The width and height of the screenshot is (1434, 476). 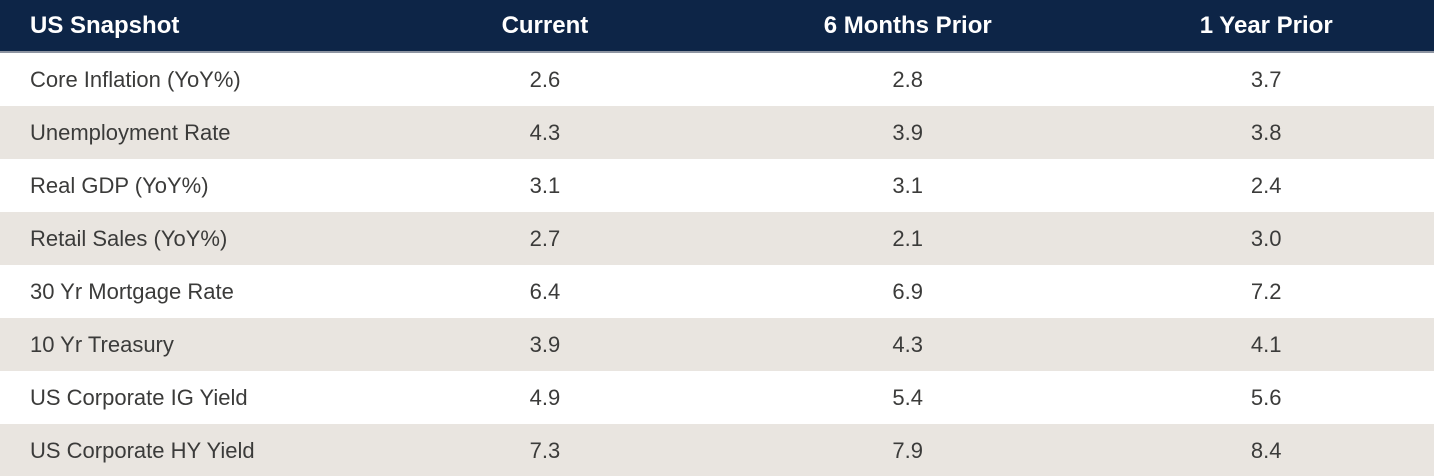 I want to click on column-header-1-year-prior: 1 Year Prior, so click(x=1266, y=25).